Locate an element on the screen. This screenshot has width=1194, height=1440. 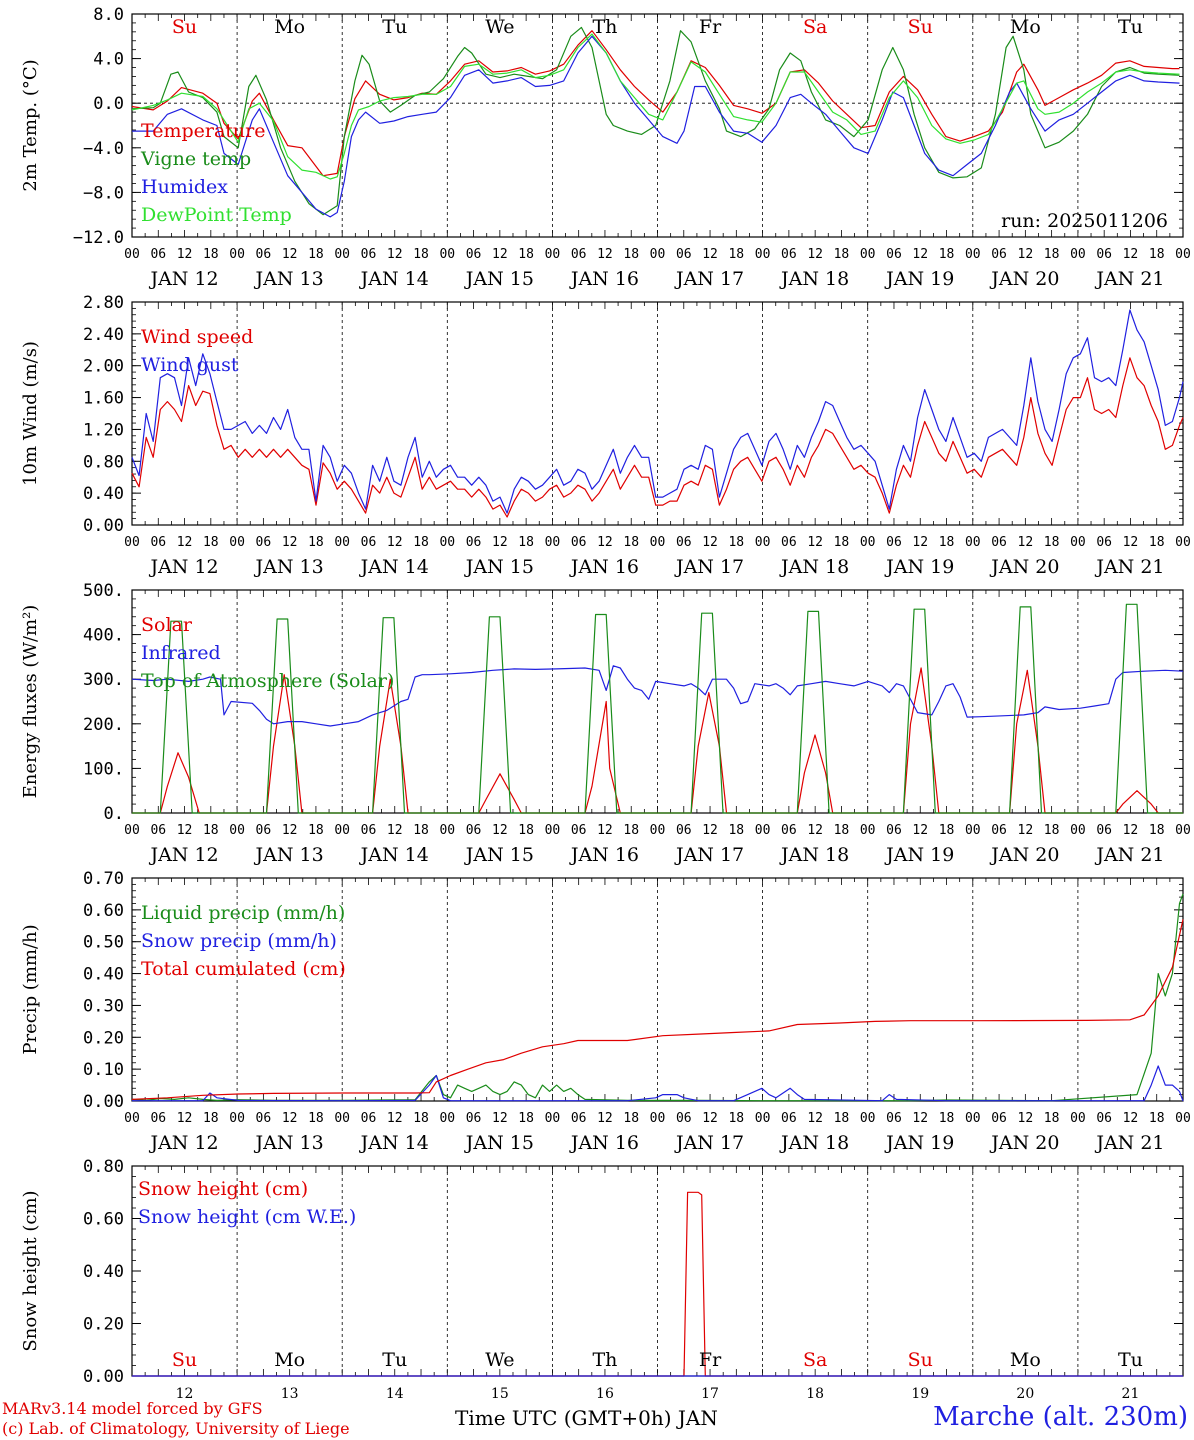
date-label: JAN 21 is located at coordinates (1129, 279).